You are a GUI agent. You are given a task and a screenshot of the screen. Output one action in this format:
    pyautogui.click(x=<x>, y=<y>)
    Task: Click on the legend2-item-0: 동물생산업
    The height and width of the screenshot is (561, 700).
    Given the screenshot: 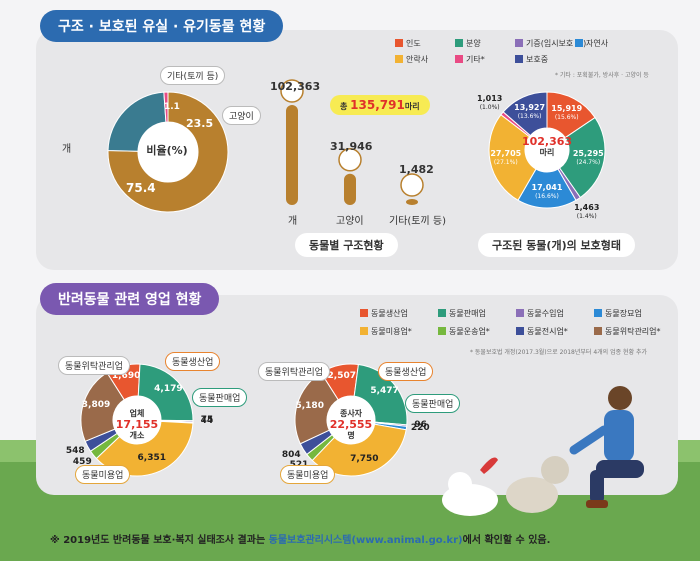 What is the action you would take?
    pyautogui.click(x=384, y=313)
    